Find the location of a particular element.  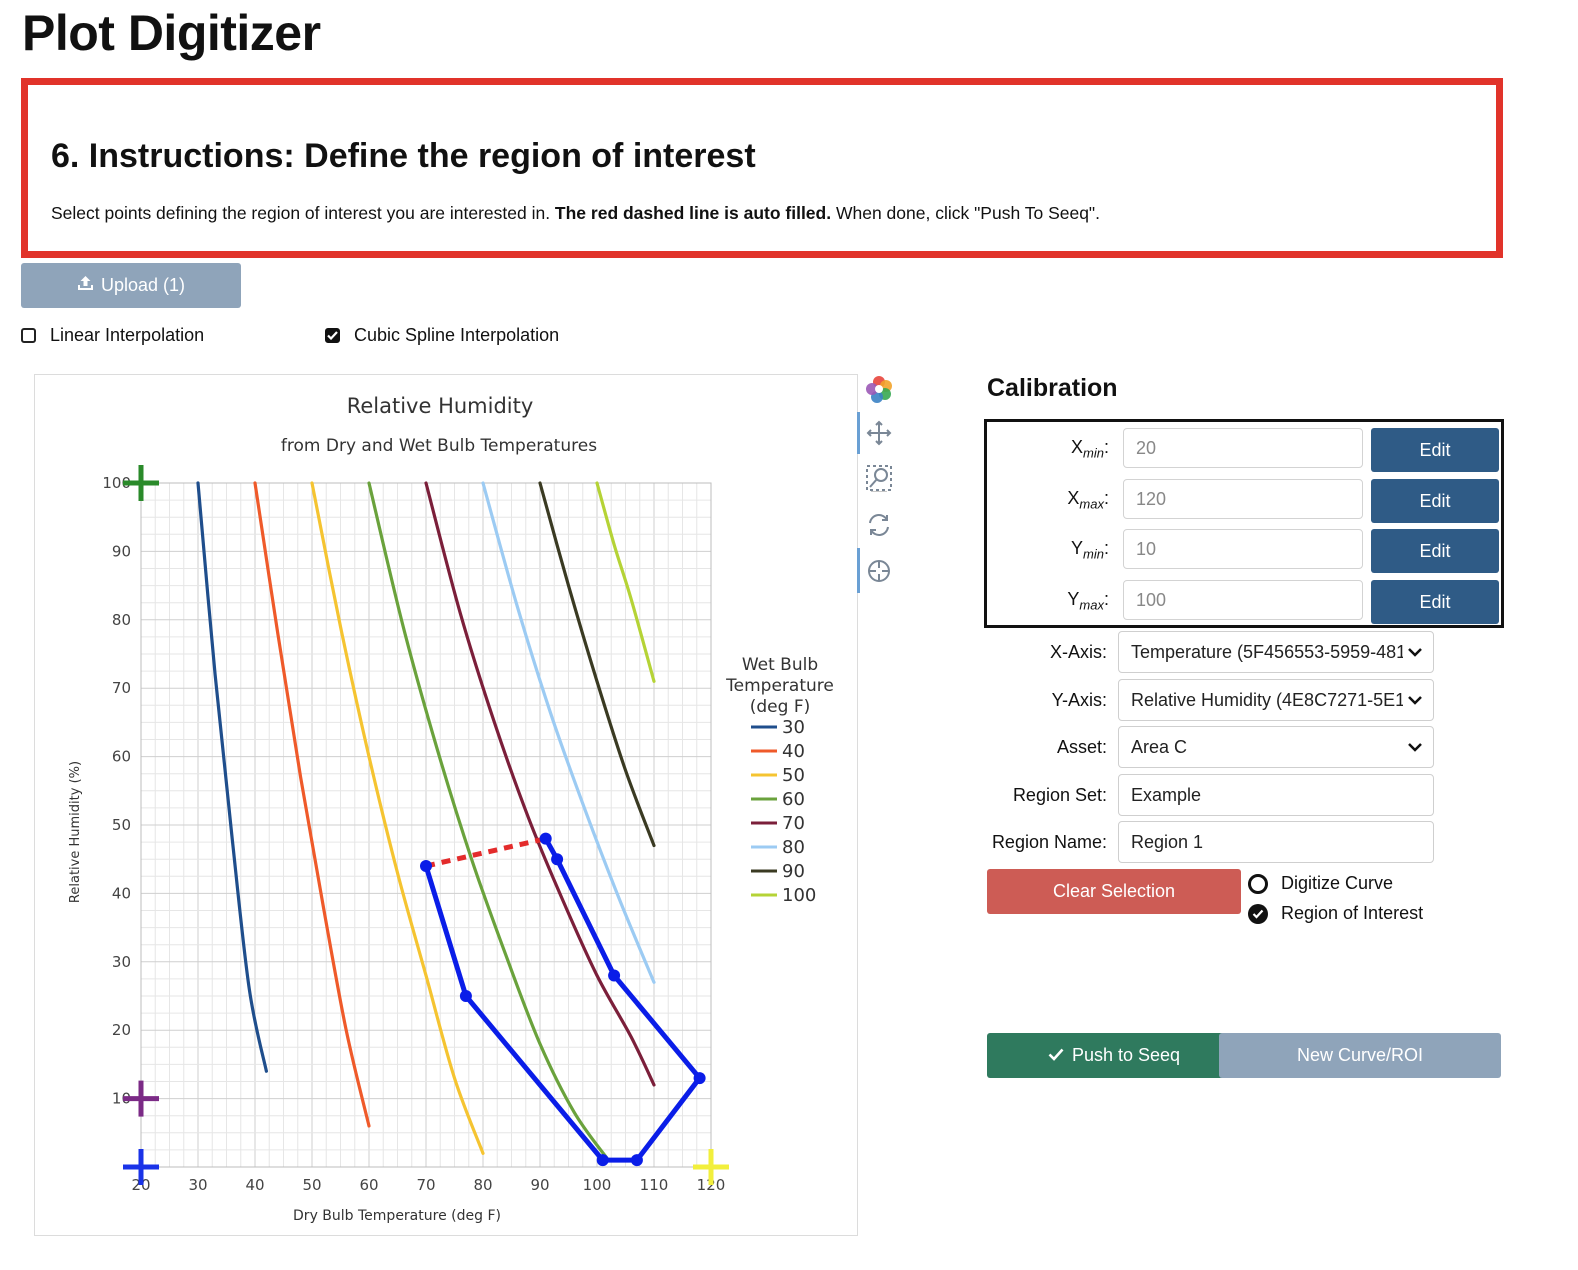

xmax-edit-button: Edit is located at coordinates (1435, 501).